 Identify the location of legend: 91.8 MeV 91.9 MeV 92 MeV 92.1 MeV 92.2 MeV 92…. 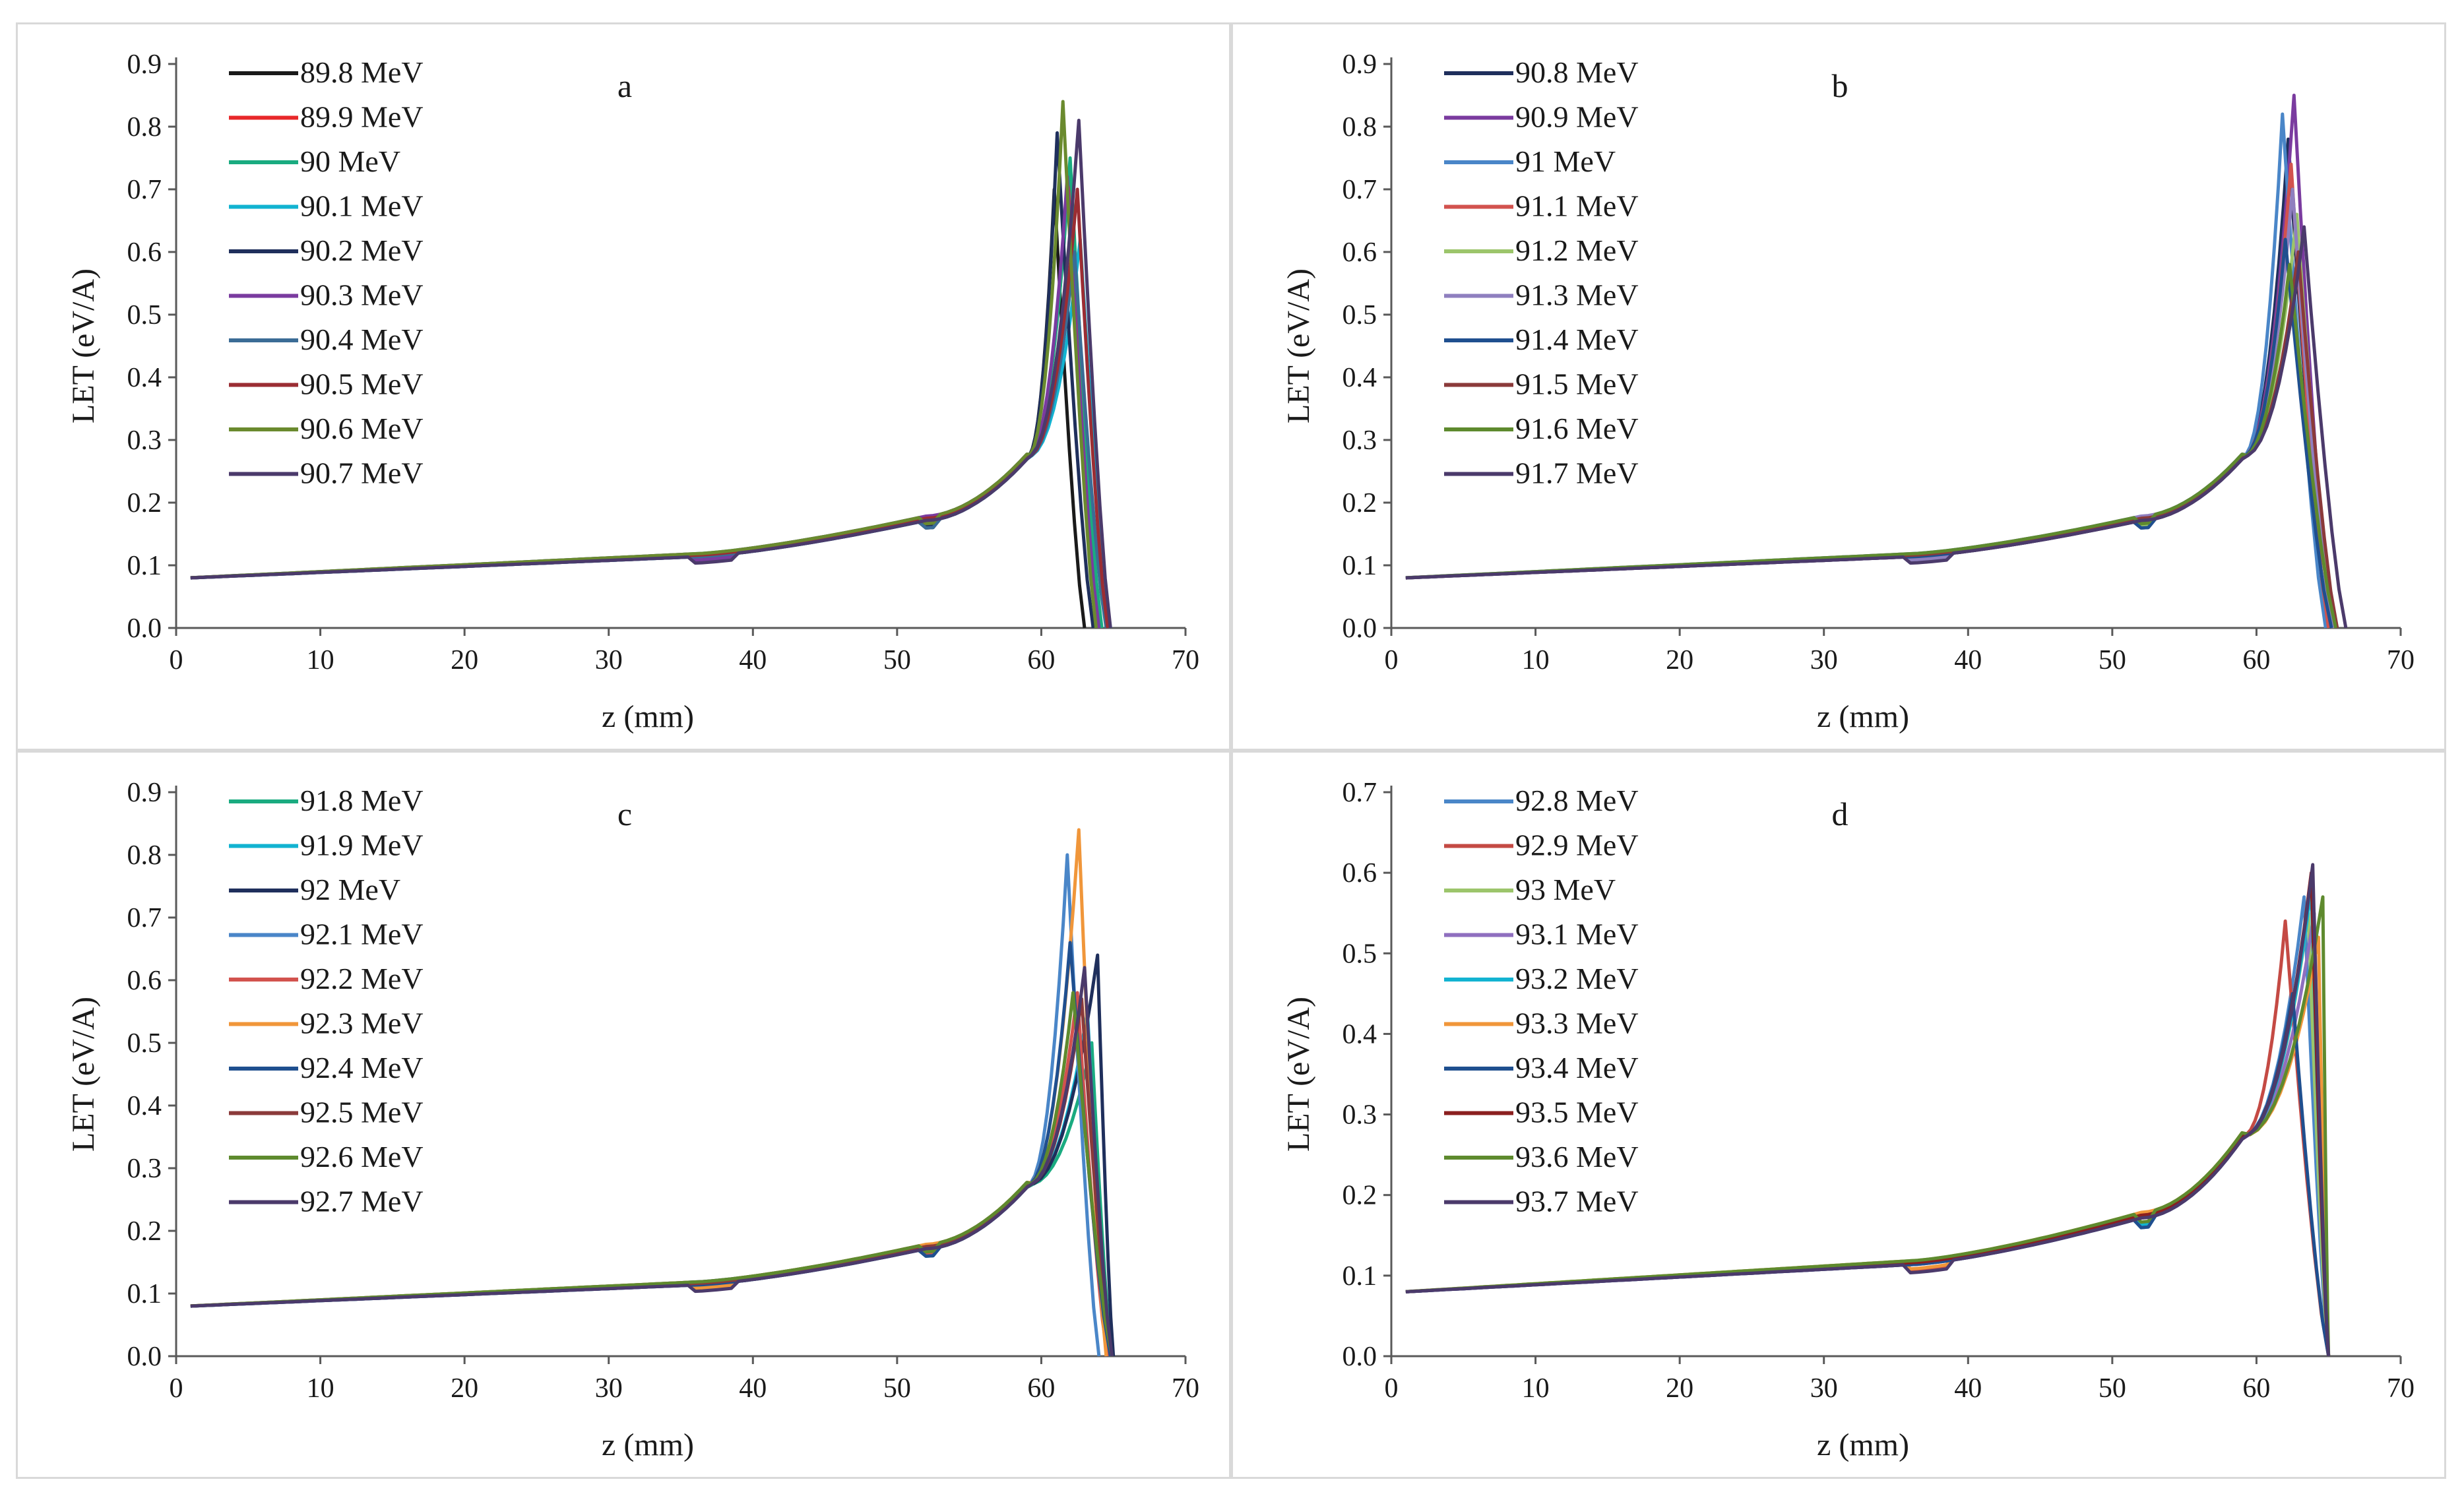
(326, 1001).